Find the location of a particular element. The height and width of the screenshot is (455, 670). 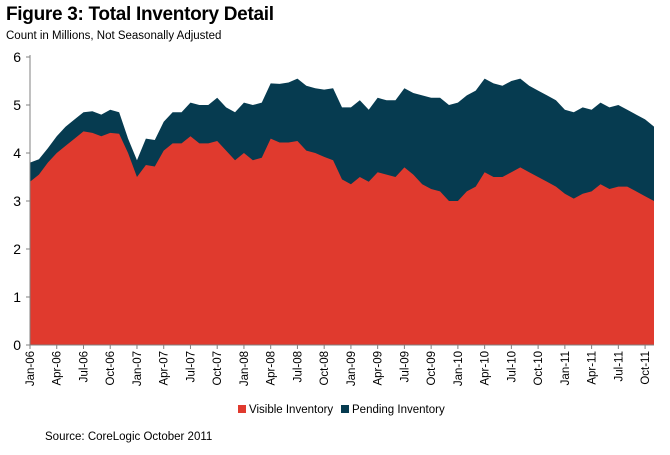

legend-label: Visible Inventory is located at coordinates (291, 410).